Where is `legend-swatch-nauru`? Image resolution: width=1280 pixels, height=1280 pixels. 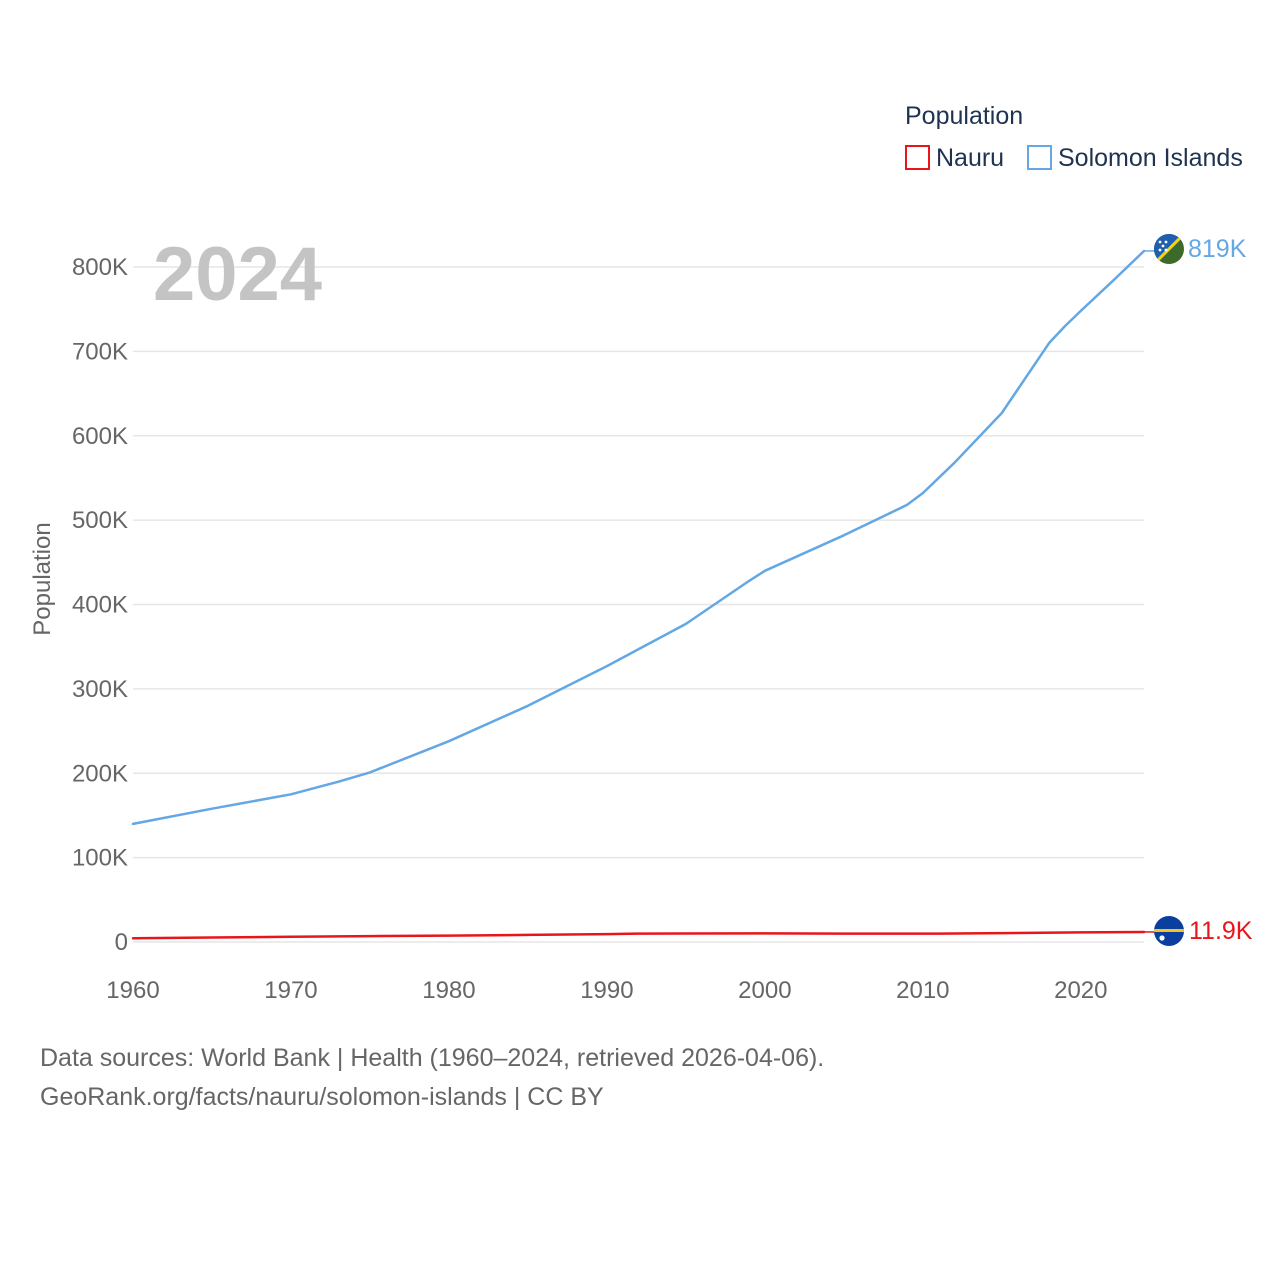 legend-swatch-nauru is located at coordinates (917, 157).